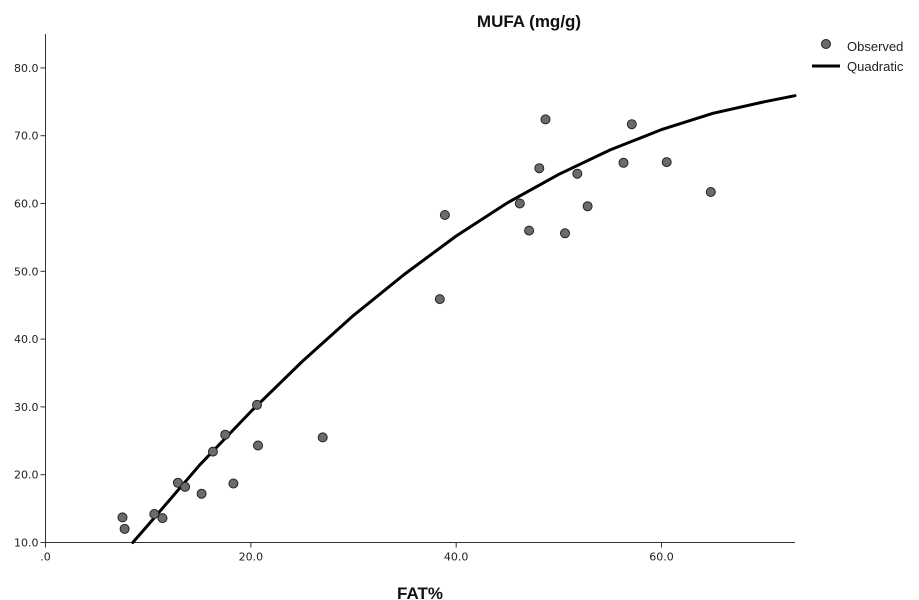 The height and width of the screenshot is (600, 919). Describe the element at coordinates (26, 136) in the screenshot. I see `y-tick-label: 70.0` at that location.